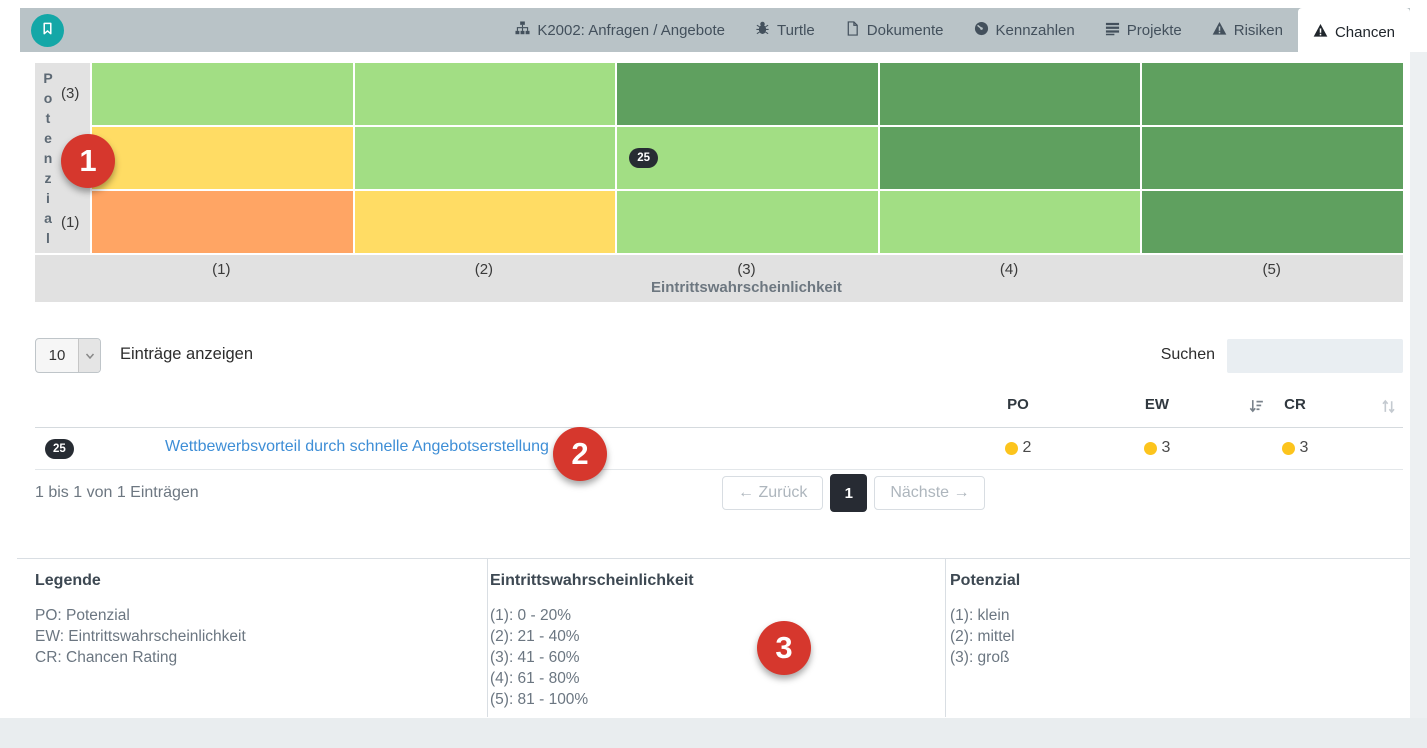 The image size is (1427, 748). What do you see at coordinates (1027, 447) in the screenshot?
I see `cell-po-value: 2` at bounding box center [1027, 447].